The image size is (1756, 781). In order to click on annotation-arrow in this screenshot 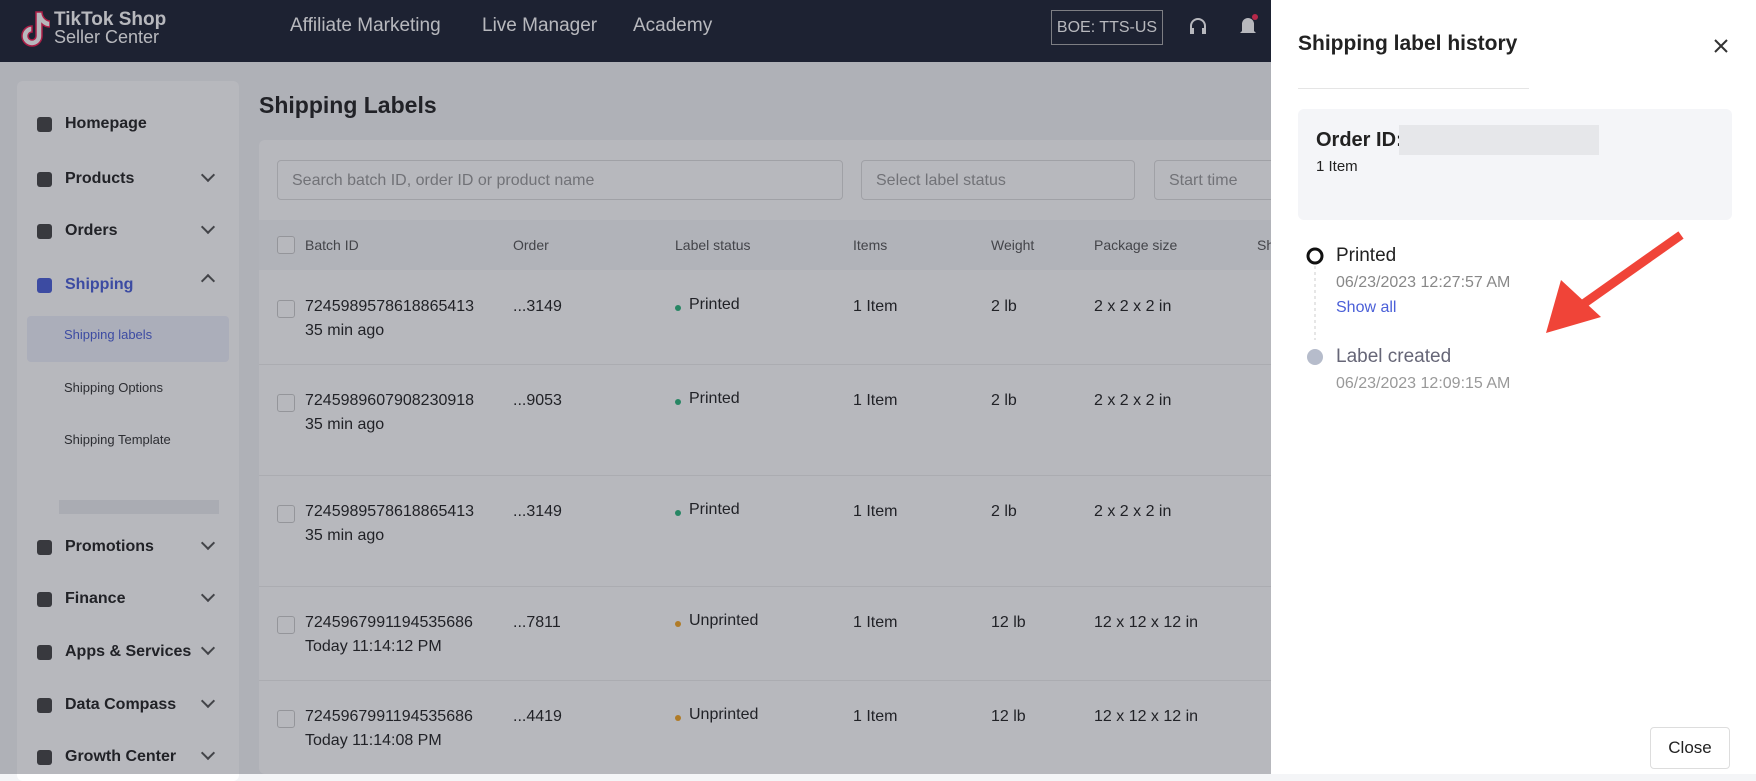, I will do `click(1615, 282)`.